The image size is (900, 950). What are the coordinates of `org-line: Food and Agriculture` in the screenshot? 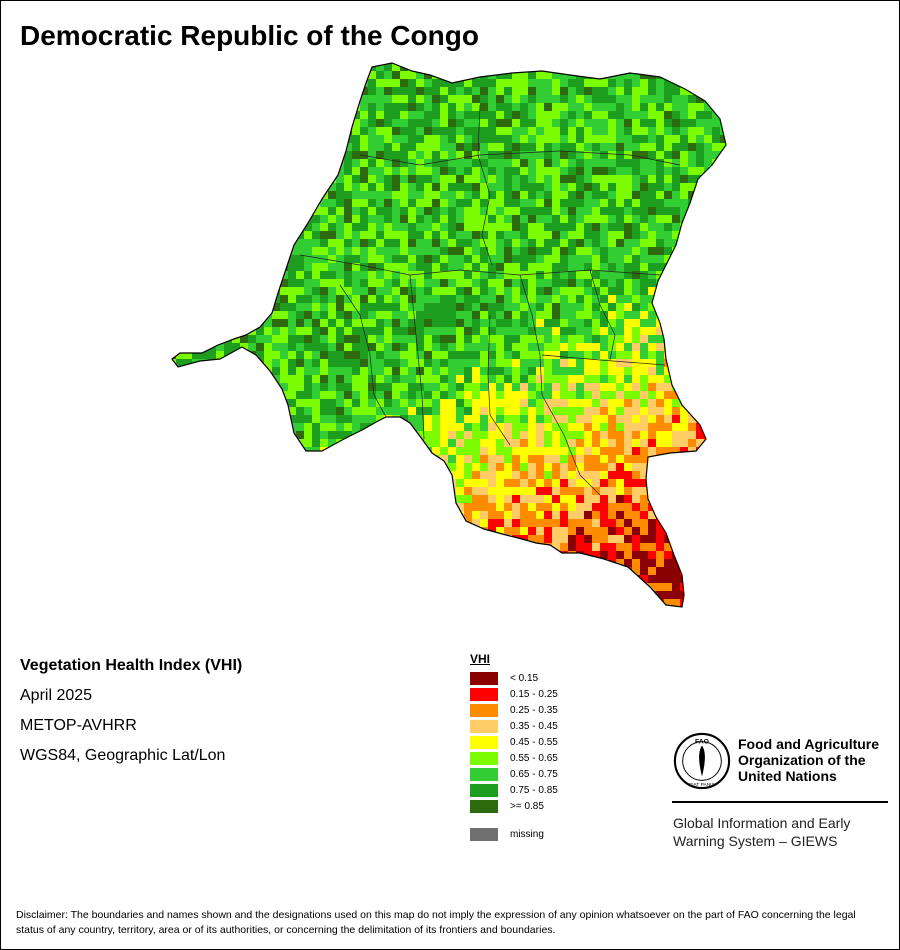 It's located at (809, 744).